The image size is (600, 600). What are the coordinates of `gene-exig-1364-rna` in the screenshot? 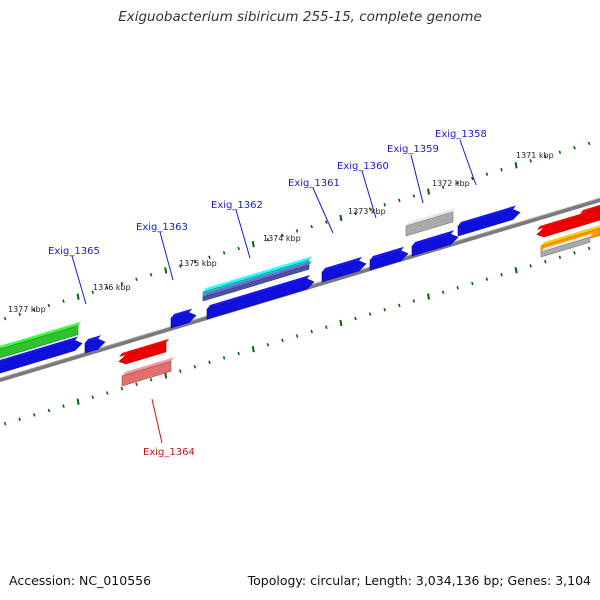 It's located at (147, 372).